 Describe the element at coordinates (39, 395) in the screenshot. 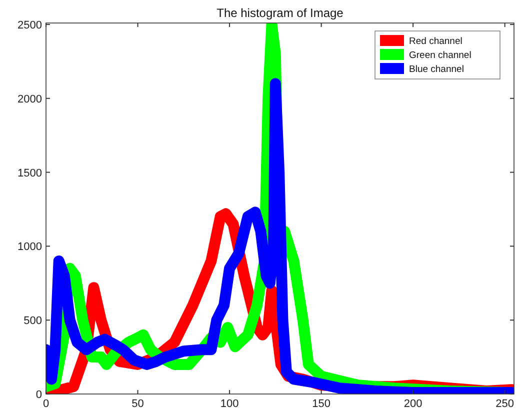

I see `y-tick-label: 0` at that location.